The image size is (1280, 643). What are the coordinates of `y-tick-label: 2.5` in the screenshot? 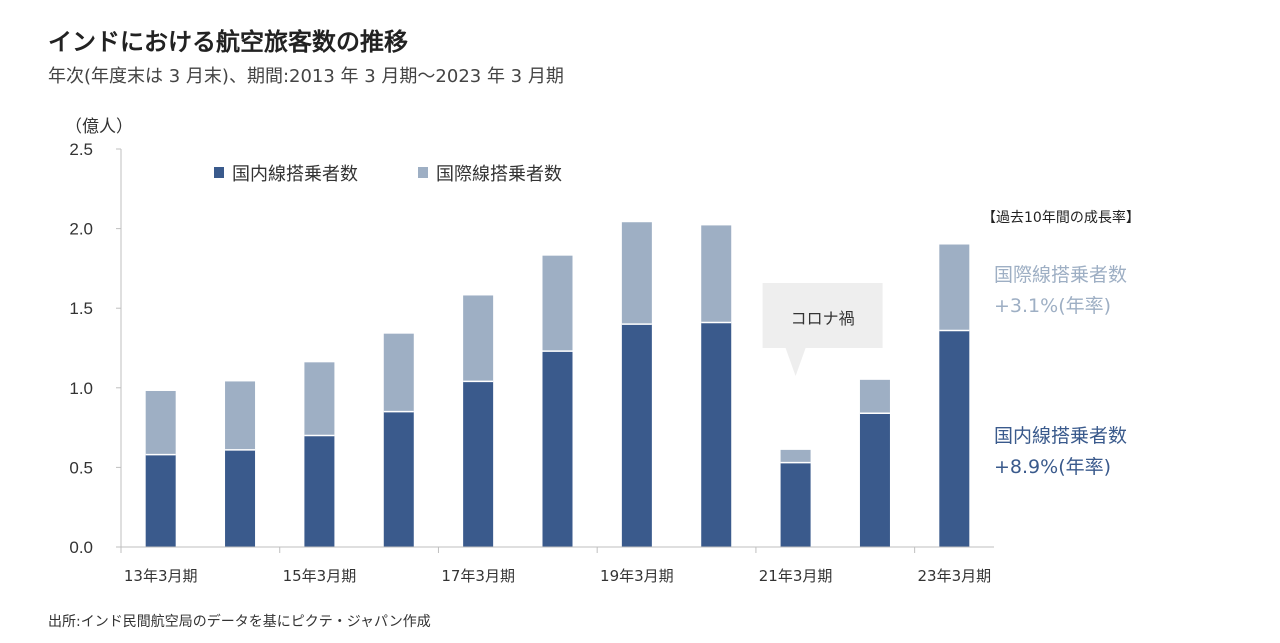 It's located at (81, 149).